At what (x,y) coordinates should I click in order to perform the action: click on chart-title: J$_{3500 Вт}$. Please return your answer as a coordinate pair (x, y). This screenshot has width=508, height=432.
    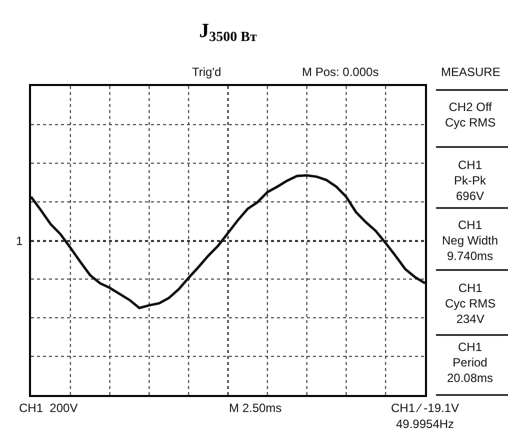
    Looking at the image, I should click on (228, 33).